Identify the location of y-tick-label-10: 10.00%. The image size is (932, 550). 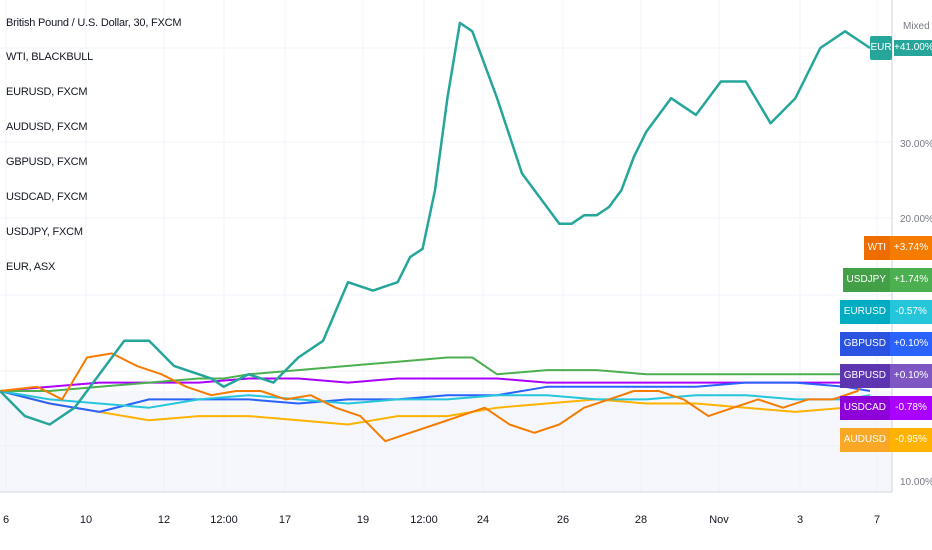
(916, 482).